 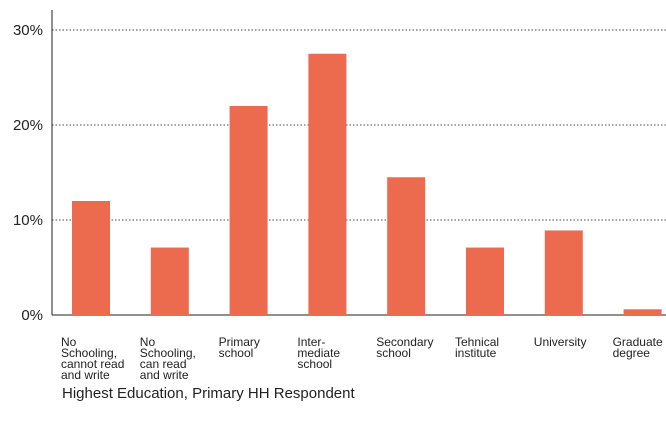 I want to click on x-axis-label: Highest Education, Primary HH Respondent, so click(x=208, y=393).